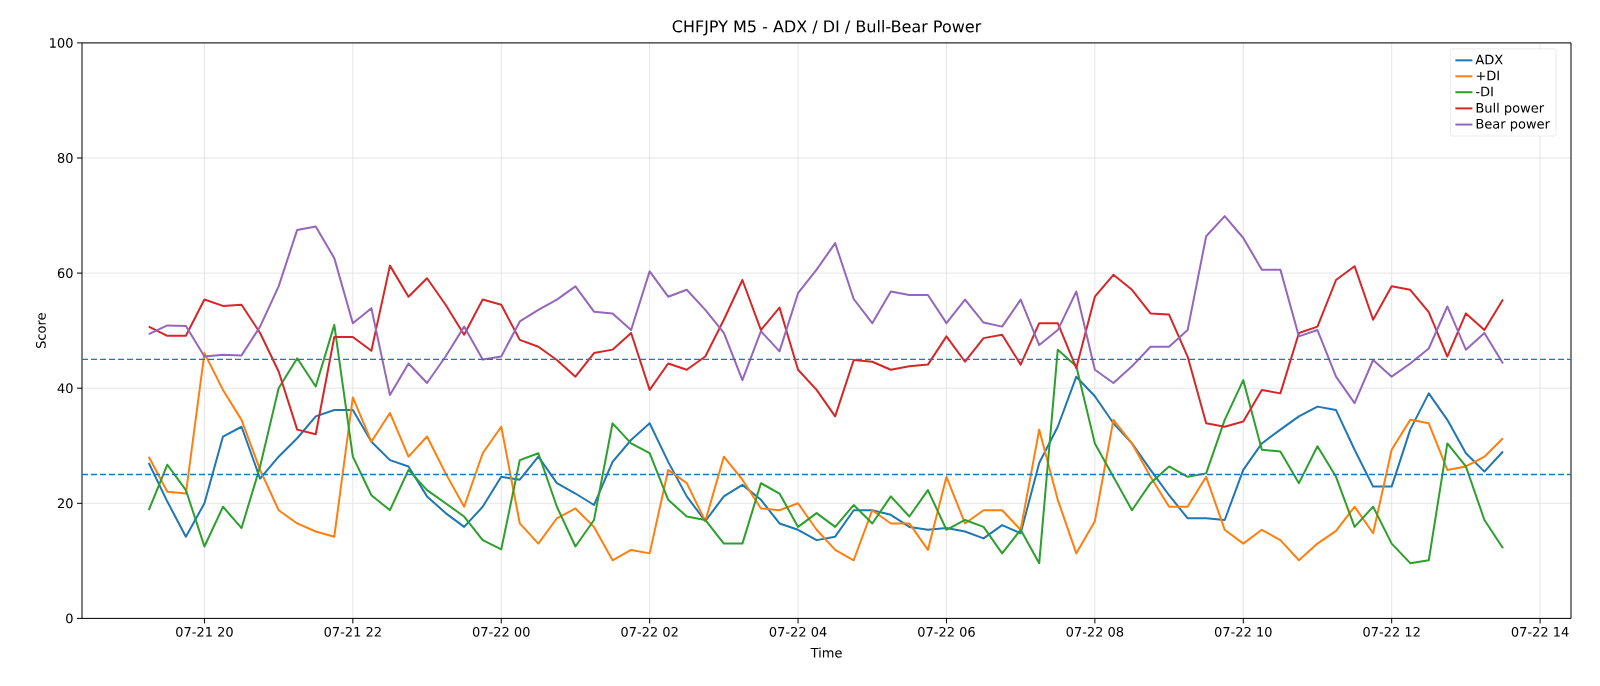  What do you see at coordinates (1489, 59) in the screenshot?
I see `legend-label: ADX` at bounding box center [1489, 59].